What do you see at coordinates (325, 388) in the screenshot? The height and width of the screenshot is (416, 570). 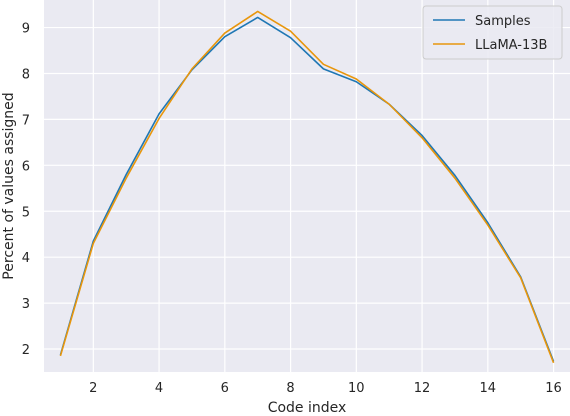 I see `x-axis-ticks: 2 4 6 8 10 12 14 16` at bounding box center [325, 388].